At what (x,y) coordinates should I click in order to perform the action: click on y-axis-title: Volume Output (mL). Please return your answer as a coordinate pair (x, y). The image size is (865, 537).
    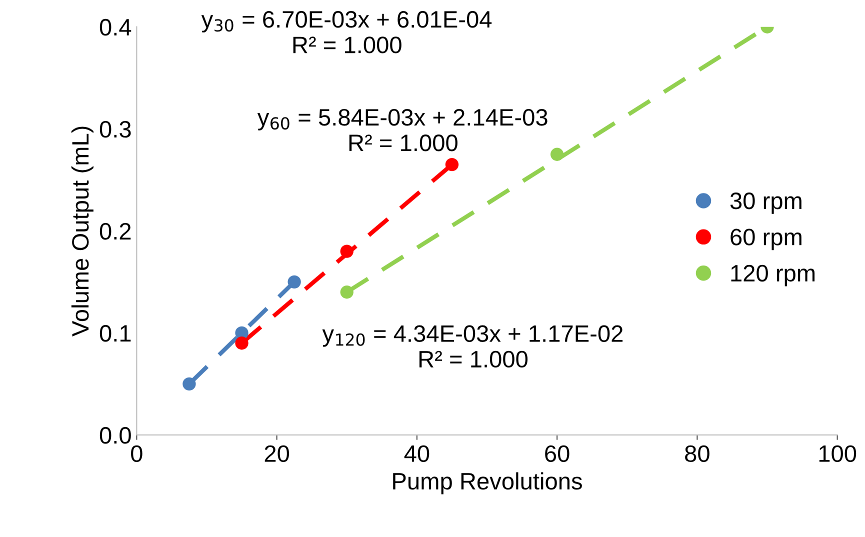
    Looking at the image, I should click on (82, 231).